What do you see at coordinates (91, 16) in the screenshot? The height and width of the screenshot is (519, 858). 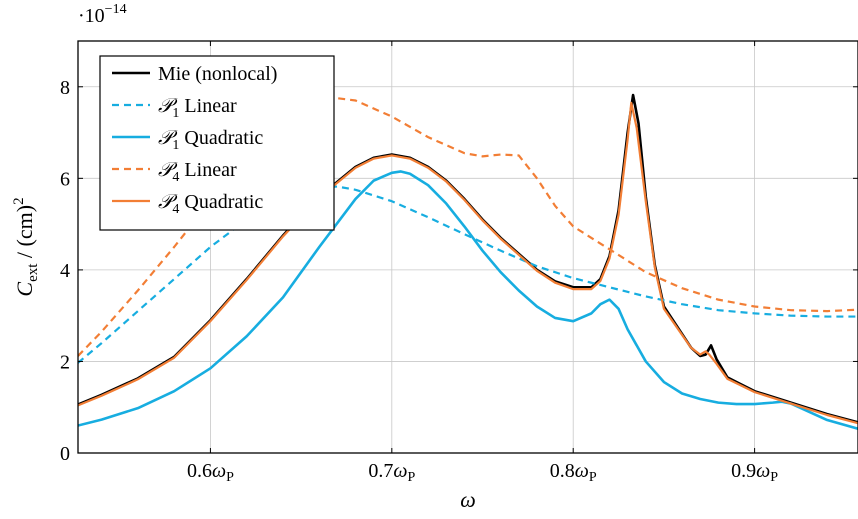 I see `y-multiplier-base: ·10` at bounding box center [91, 16].